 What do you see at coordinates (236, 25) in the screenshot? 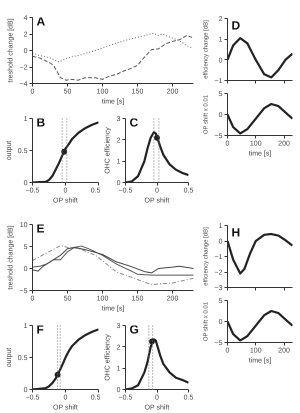
I see `annotation: D` at bounding box center [236, 25].